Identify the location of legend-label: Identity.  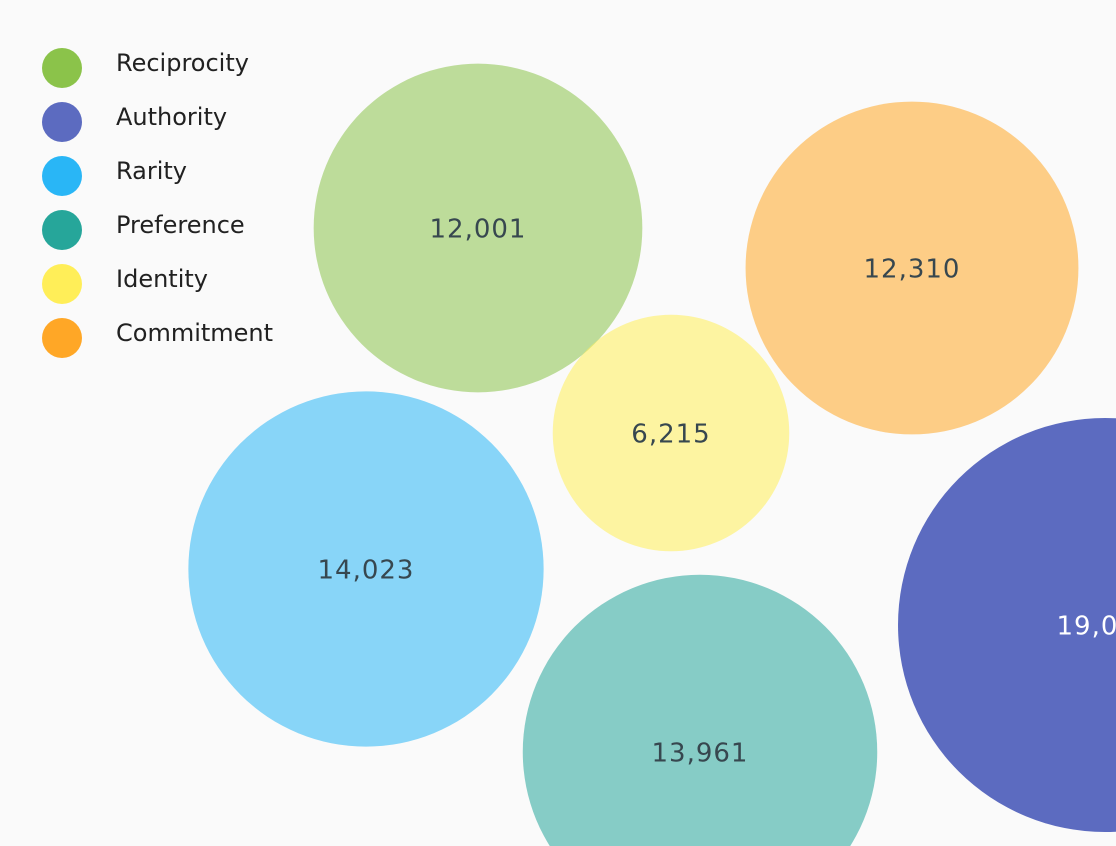
(162, 279).